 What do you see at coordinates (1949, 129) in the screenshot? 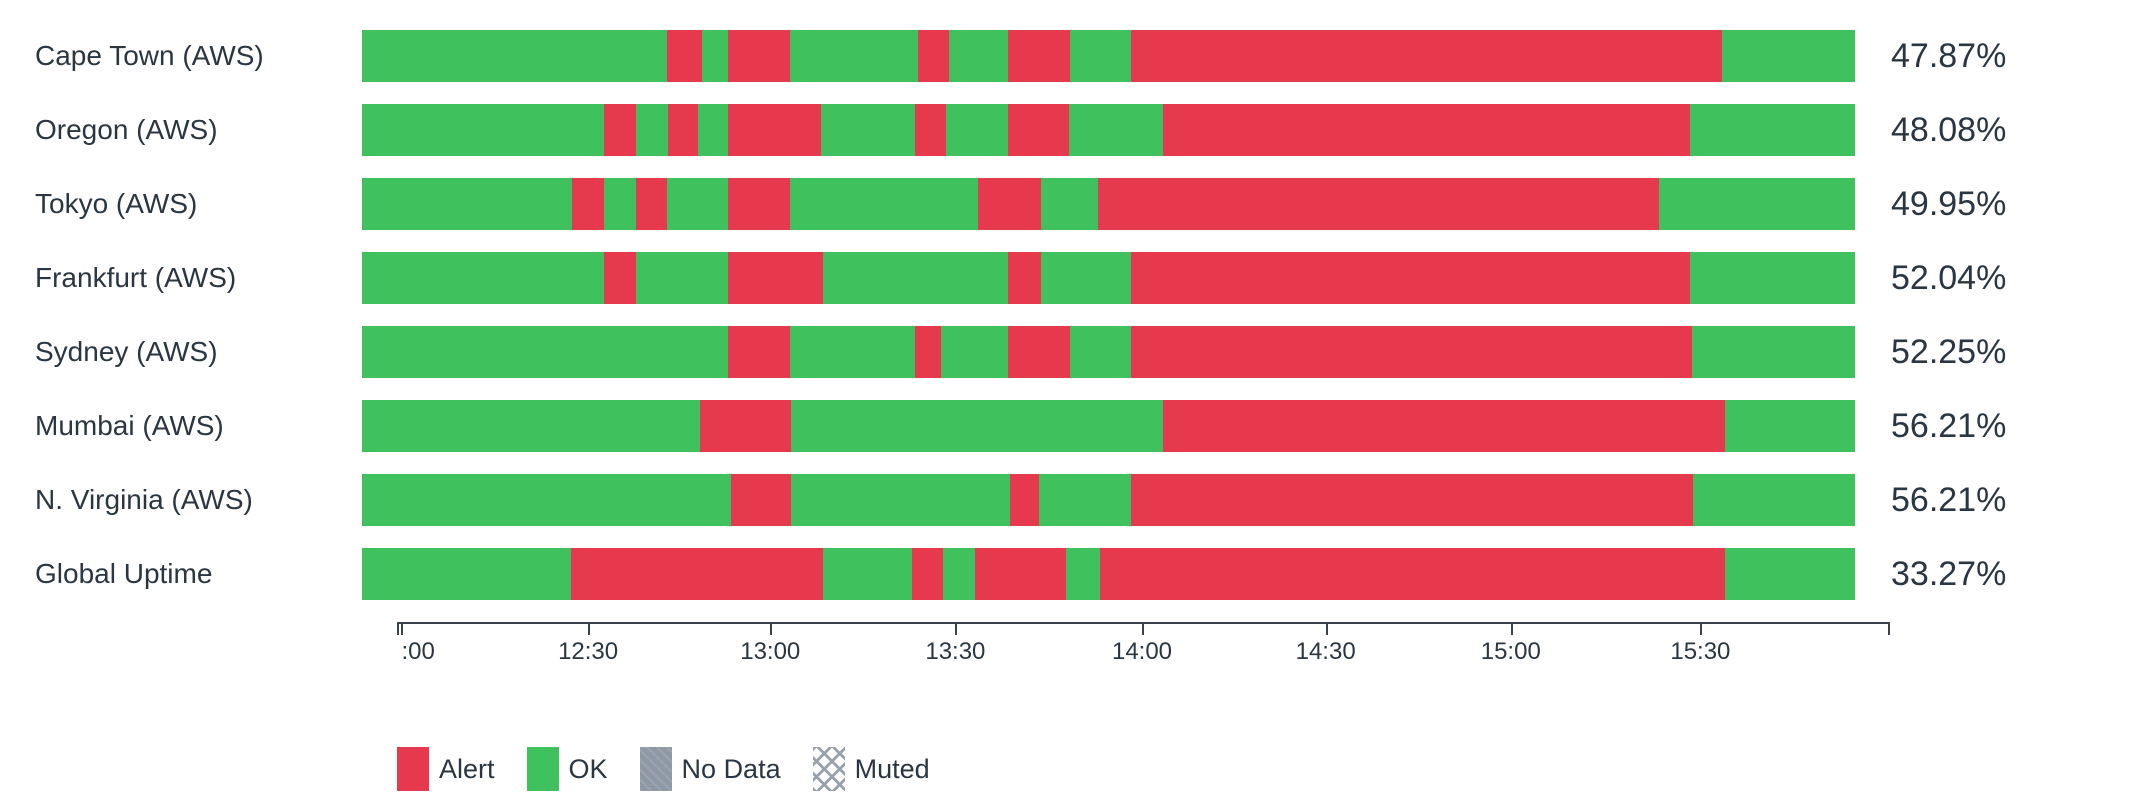
I see `uptime-value: 48.08%` at bounding box center [1949, 129].